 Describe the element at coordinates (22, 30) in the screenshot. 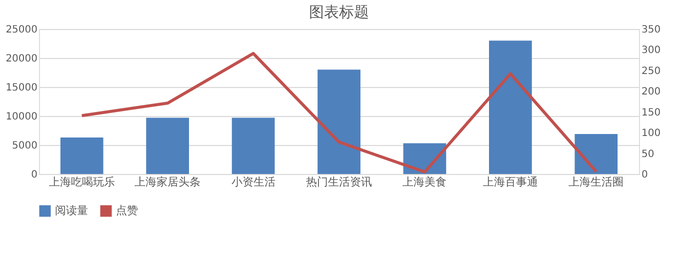

I see `y-tick-label: 25000` at that location.